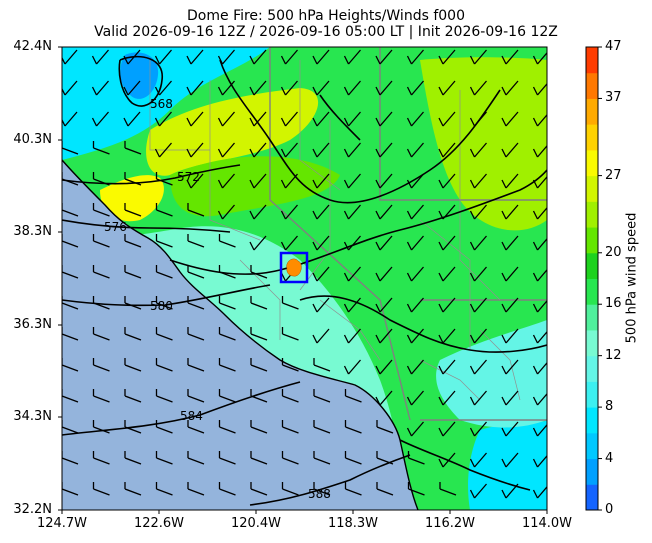  Describe the element at coordinates (353, 523) in the screenshot. I see `lon-tick: 118.3W` at that location.